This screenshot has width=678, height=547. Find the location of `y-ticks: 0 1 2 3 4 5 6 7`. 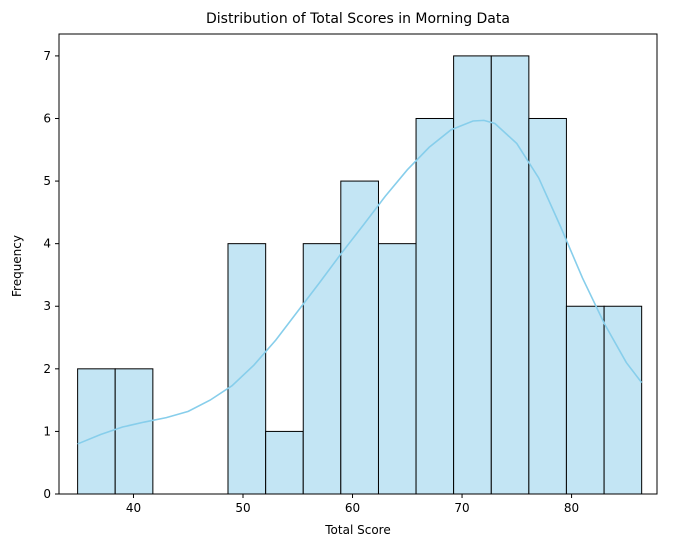

y-ticks: 0 1 2 3 4 5 6 7 is located at coordinates (51, 275).